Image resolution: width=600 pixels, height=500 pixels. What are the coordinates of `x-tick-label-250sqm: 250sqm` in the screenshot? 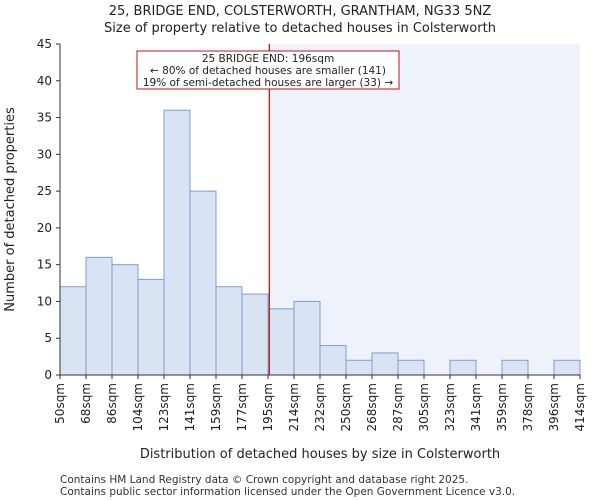 It's located at (346, 407).